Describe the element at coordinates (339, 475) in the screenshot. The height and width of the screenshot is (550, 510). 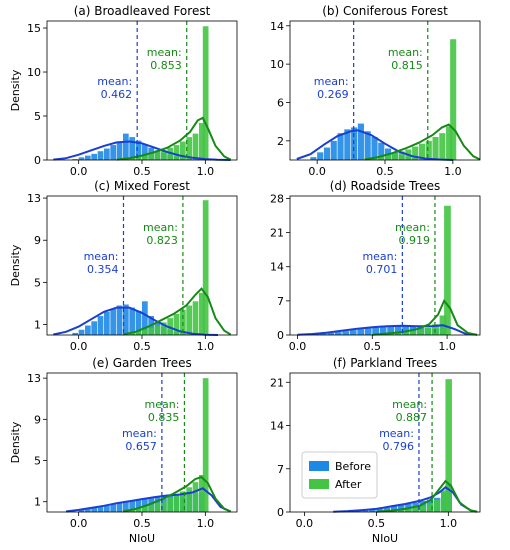
I see `legend-box` at that location.